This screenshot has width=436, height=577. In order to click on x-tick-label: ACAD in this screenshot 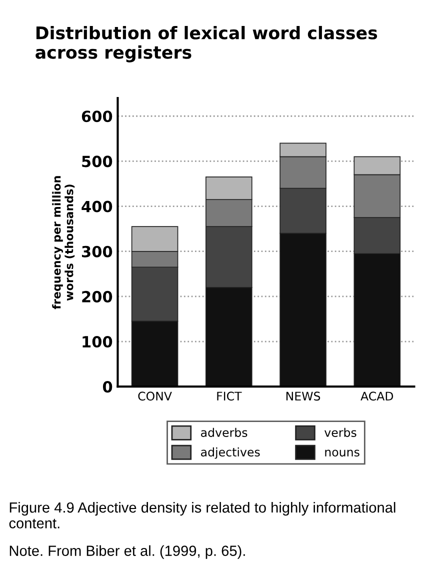, I will do `click(377, 396)`.